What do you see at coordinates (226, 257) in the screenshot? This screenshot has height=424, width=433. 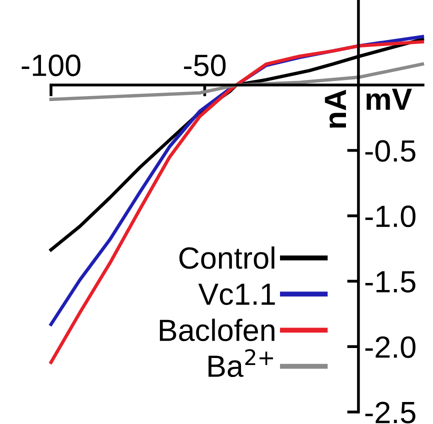 I see `legend-label: Control` at bounding box center [226, 257].